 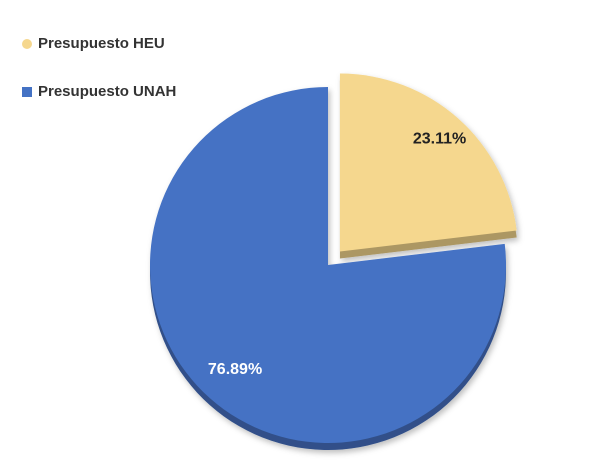 What do you see at coordinates (439, 139) in the screenshot?
I see `data-label: 23.11%` at bounding box center [439, 139].